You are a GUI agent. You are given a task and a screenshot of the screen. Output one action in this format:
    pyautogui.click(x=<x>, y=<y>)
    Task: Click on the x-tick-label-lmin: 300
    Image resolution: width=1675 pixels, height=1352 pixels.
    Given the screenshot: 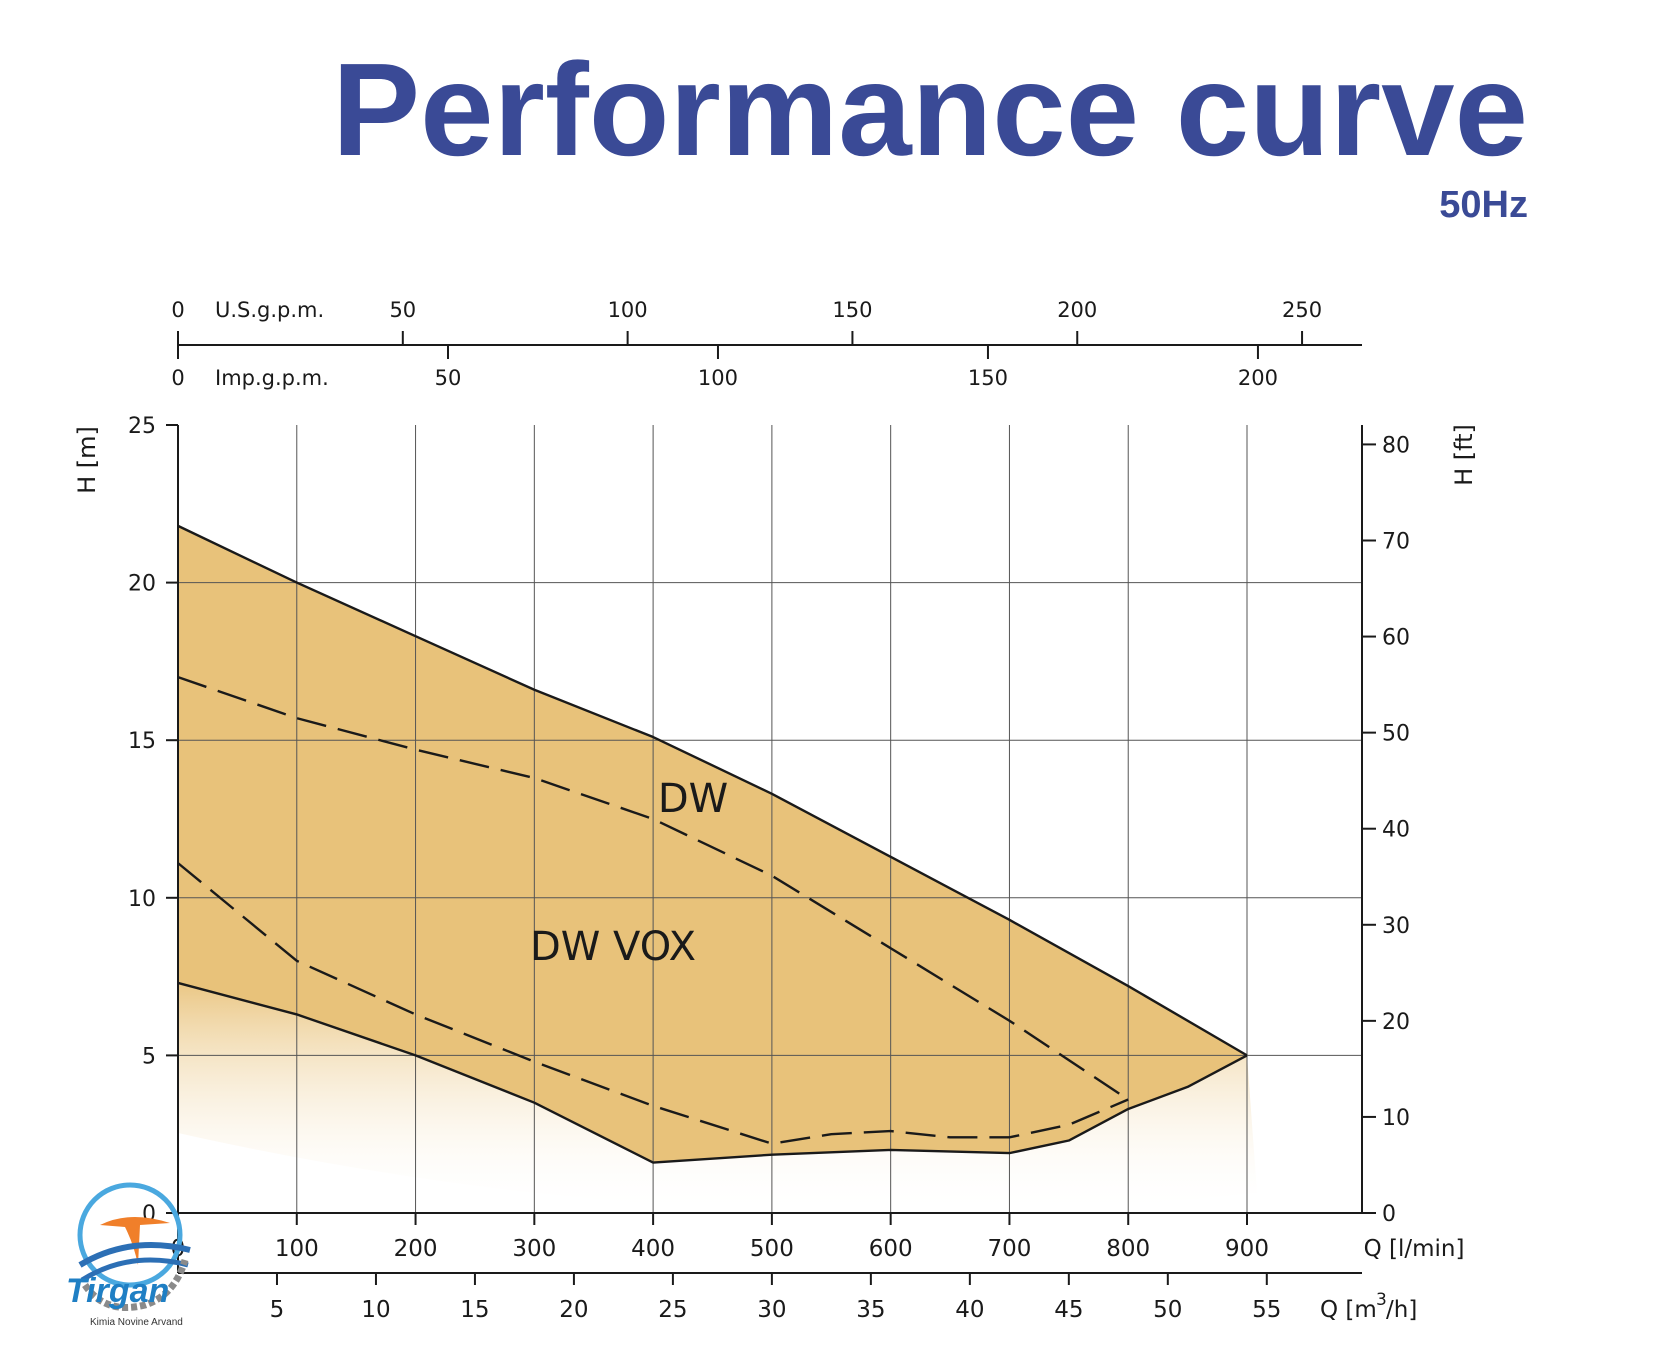 What is the action you would take?
    pyautogui.click(x=534, y=1249)
    